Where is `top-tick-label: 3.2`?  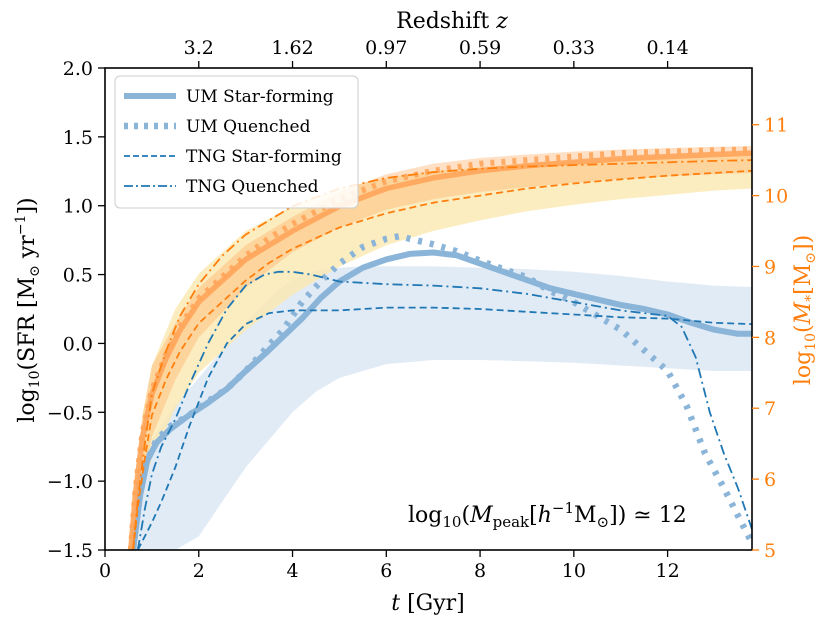
top-tick-label: 3.2 is located at coordinates (199, 48).